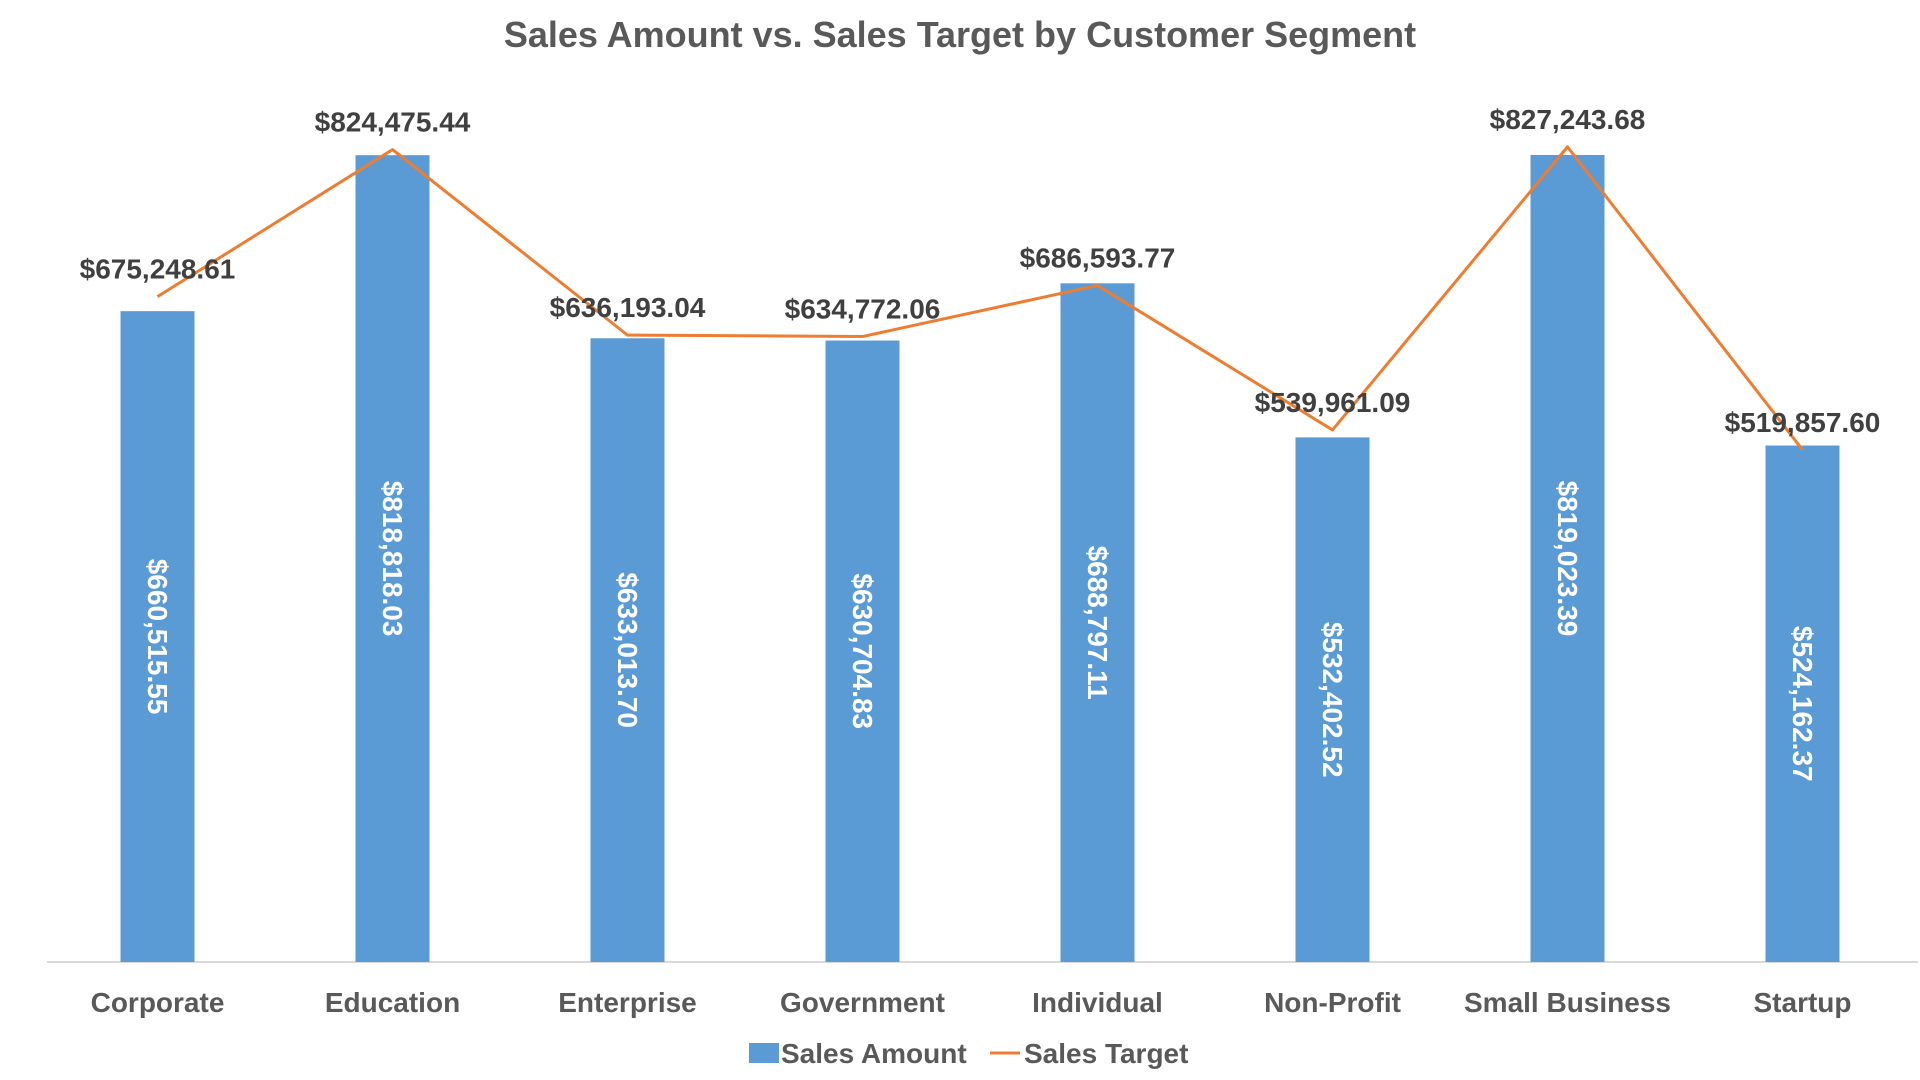 The height and width of the screenshot is (1080, 1920). Describe the element at coordinates (1803, 1002) in the screenshot. I see `x-tick-label: Startup` at that location.